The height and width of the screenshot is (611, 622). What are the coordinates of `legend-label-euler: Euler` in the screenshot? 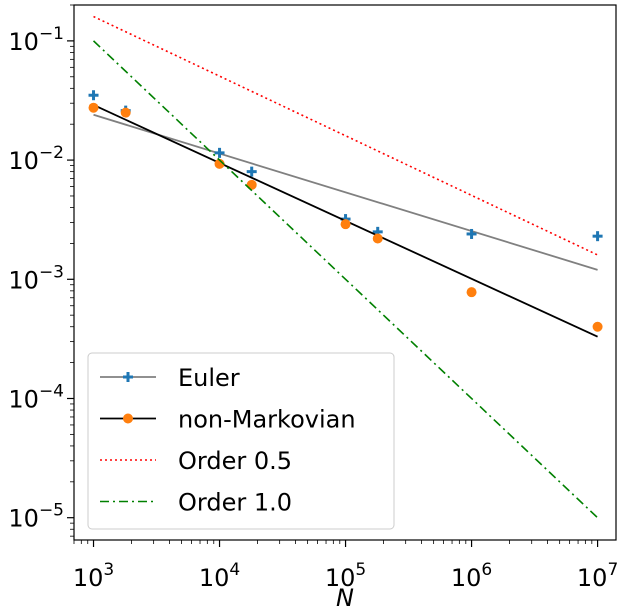 It's located at (209, 378).